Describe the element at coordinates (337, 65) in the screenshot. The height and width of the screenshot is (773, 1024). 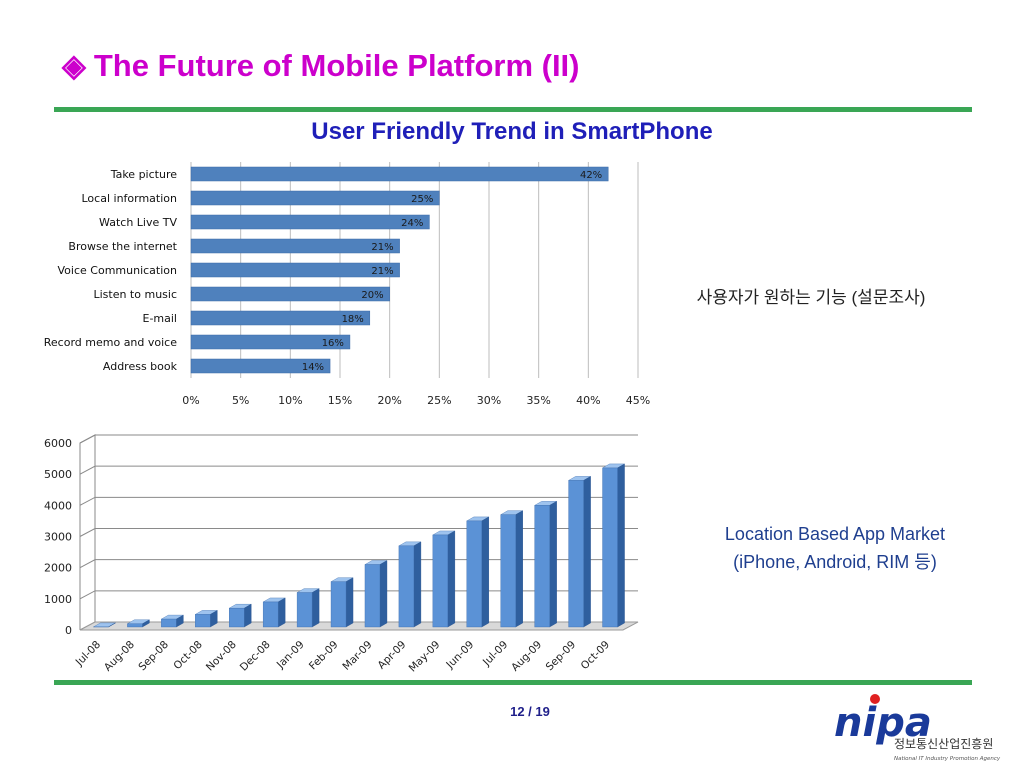
I see `slide-title-text: The Future of Mobile Platform (II)` at that location.